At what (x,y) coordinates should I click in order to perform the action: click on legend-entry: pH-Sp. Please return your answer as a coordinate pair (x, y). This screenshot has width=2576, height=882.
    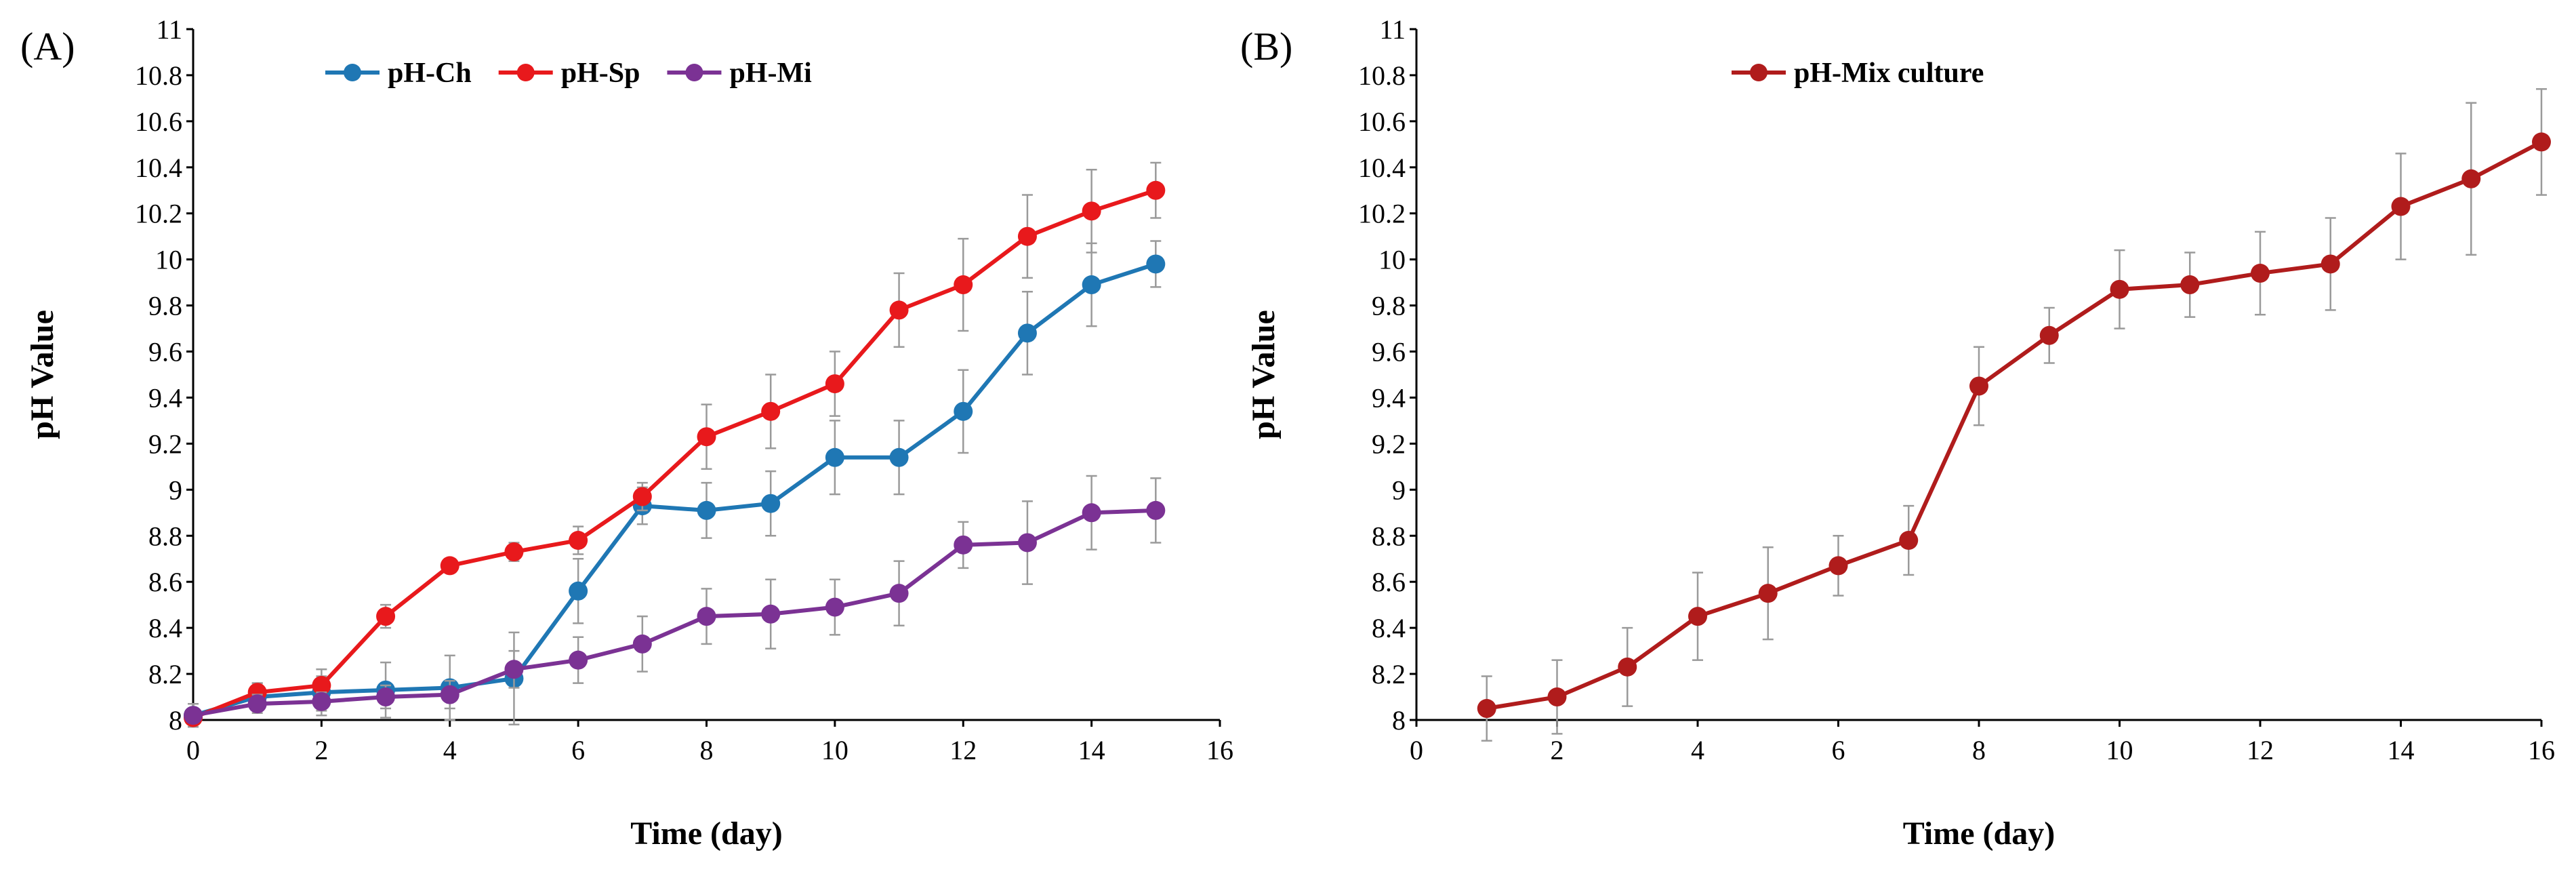
    Looking at the image, I should click on (569, 73).